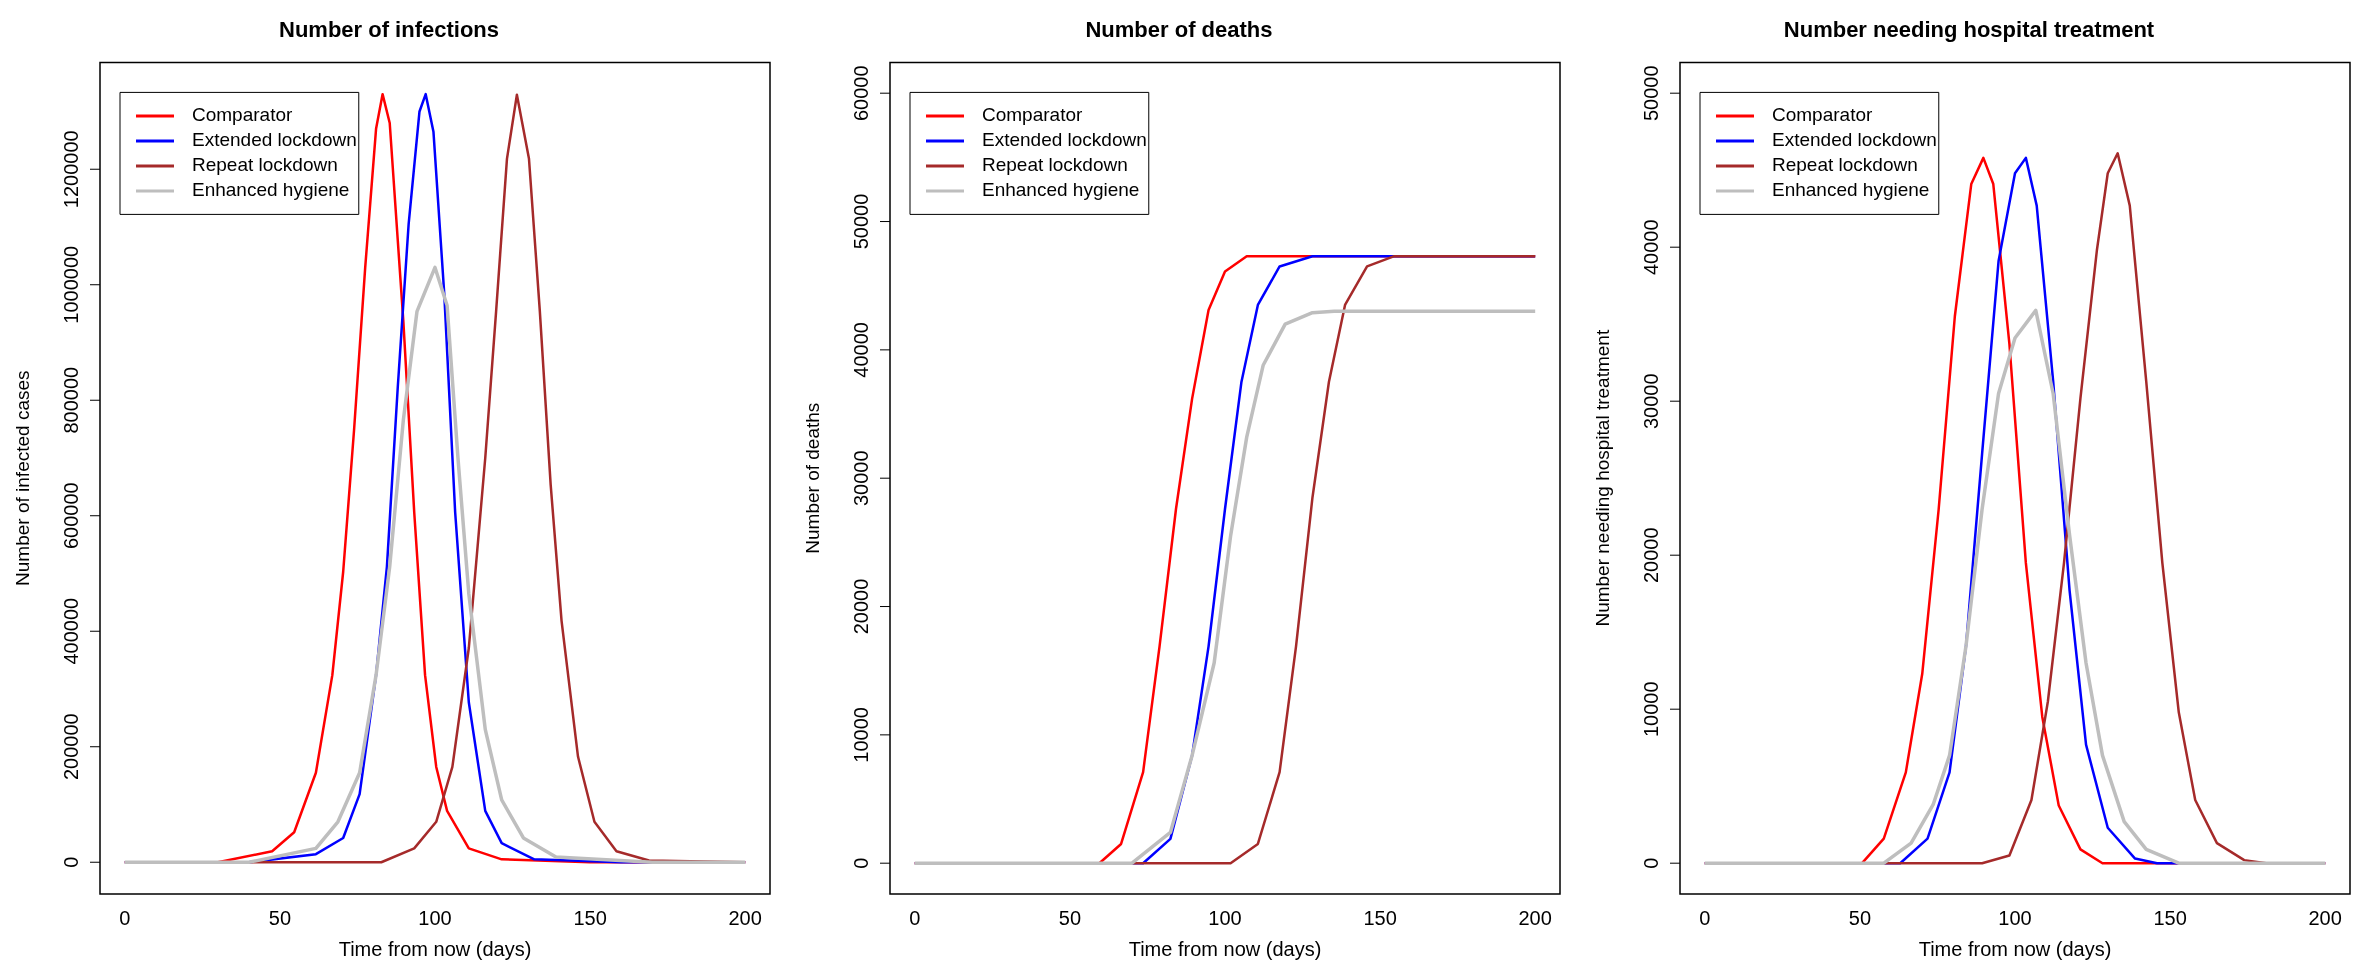  I want to click on y-axis-title: Number of deaths, so click(812, 478).